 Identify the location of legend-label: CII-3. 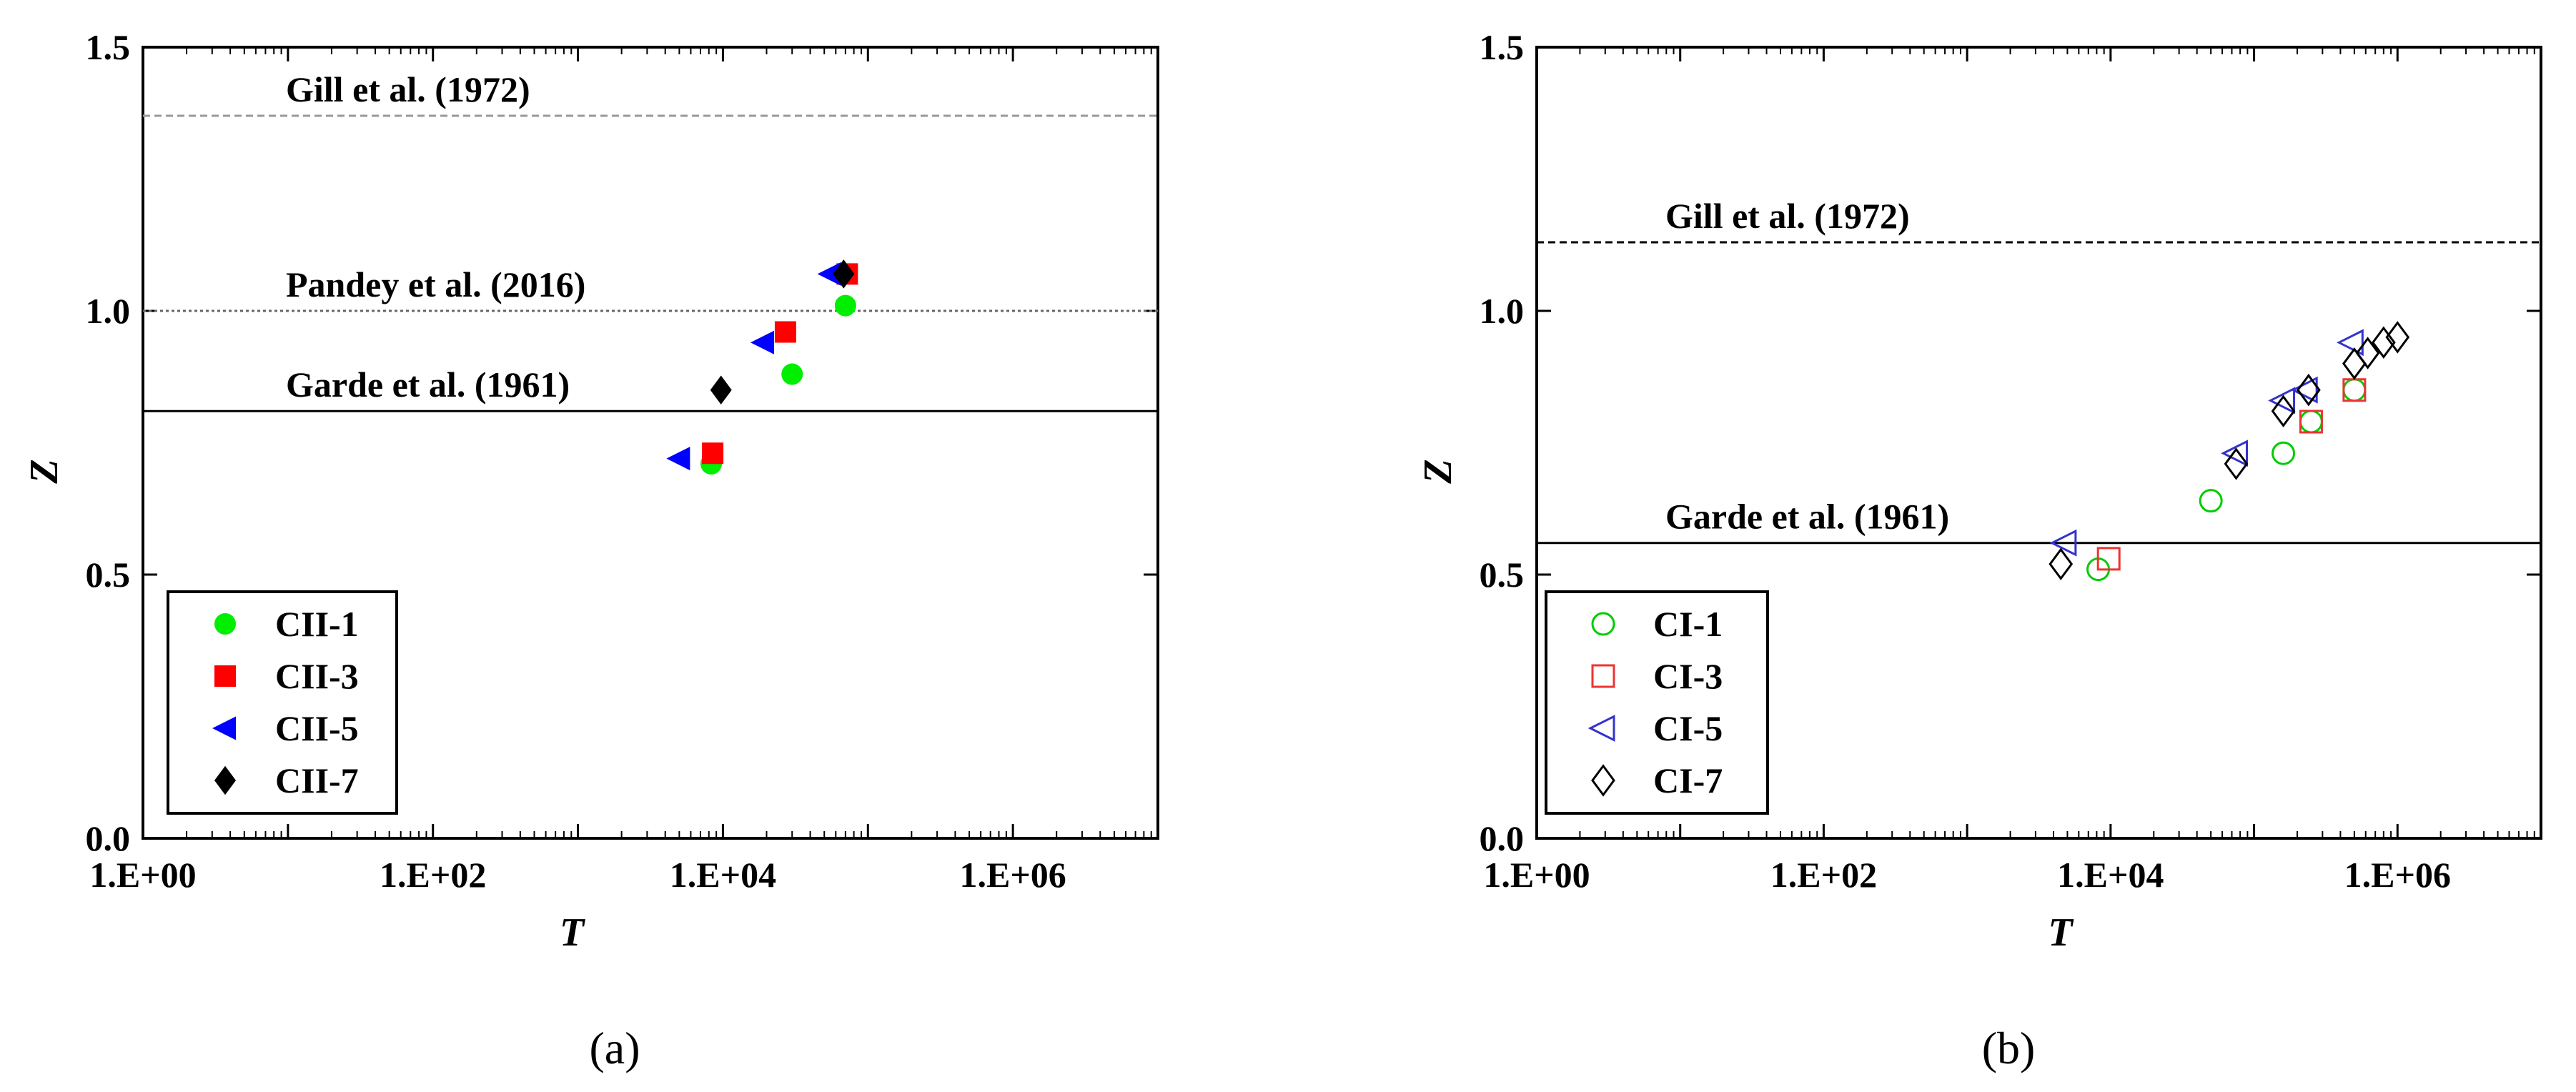
(317, 676).